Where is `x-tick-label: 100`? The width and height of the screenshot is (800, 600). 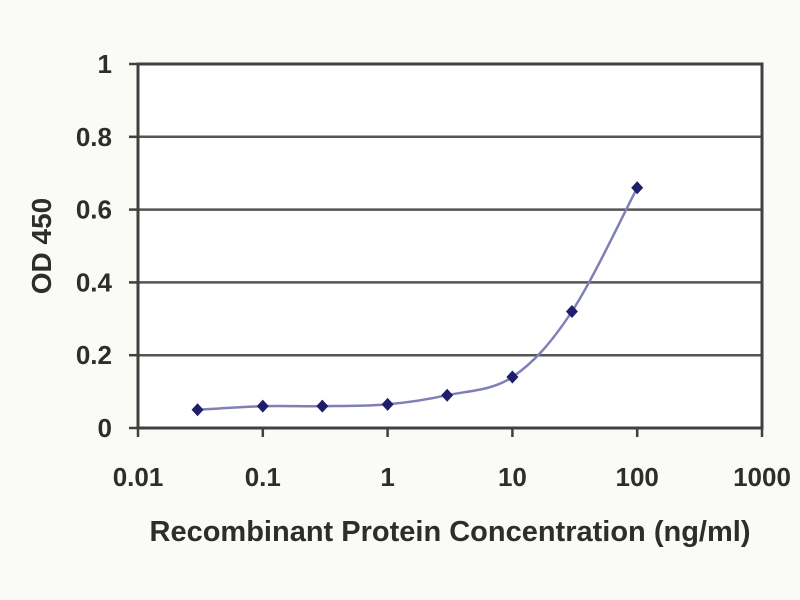
x-tick-label: 100 is located at coordinates (637, 477).